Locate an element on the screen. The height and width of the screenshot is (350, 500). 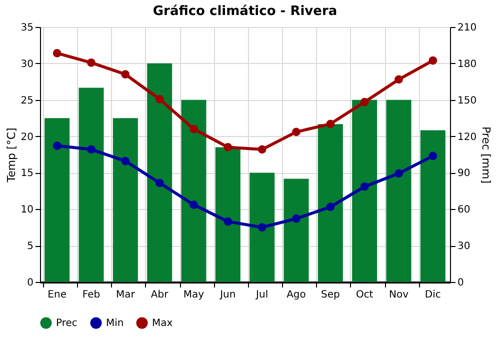
chart-title: Gráfico climático - Rivera is located at coordinates (245, 11).